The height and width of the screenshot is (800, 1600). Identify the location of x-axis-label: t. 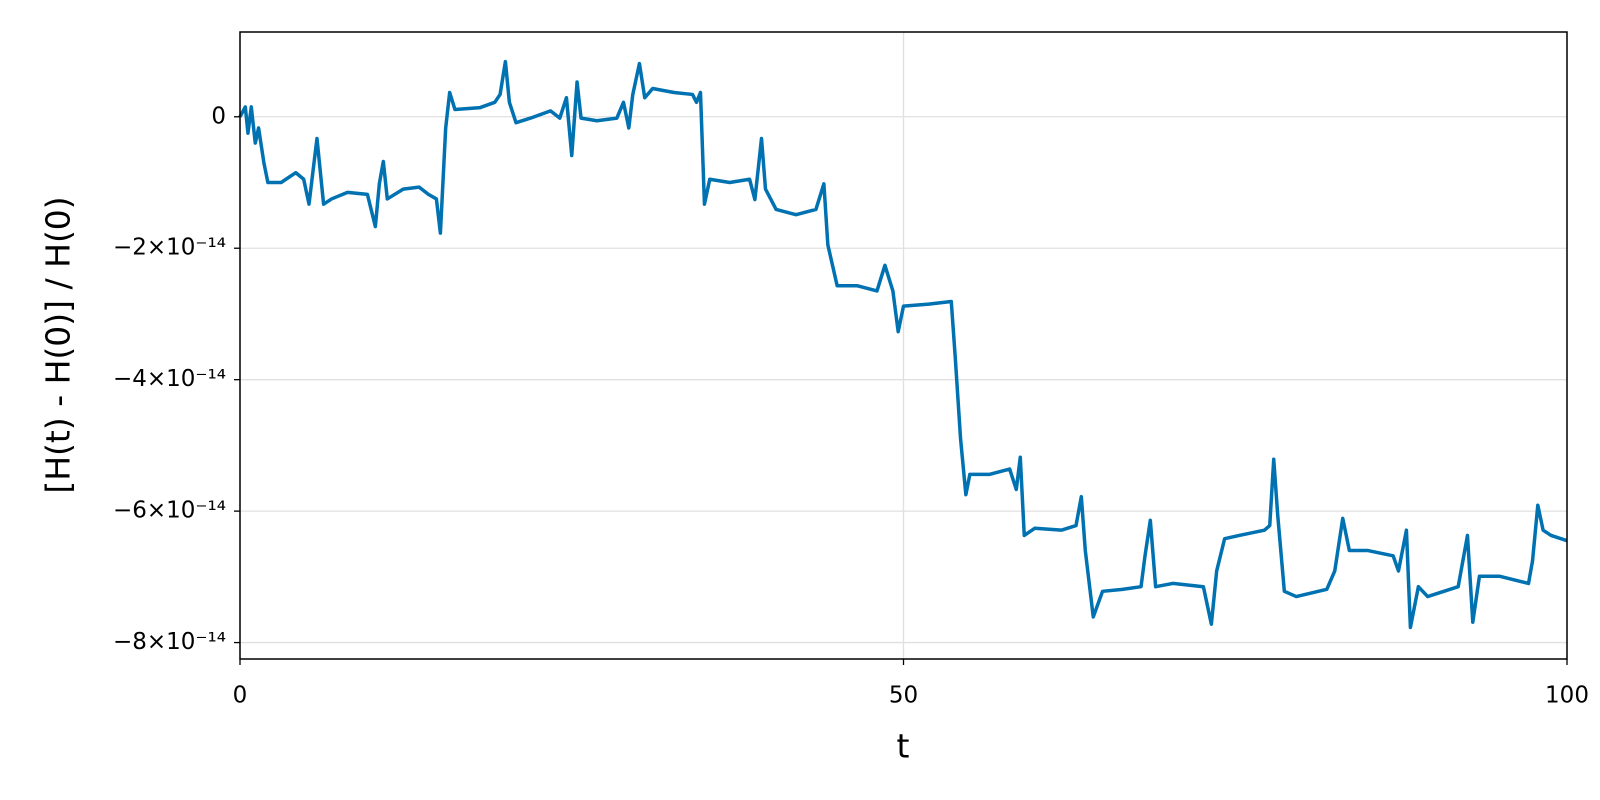
(903, 746).